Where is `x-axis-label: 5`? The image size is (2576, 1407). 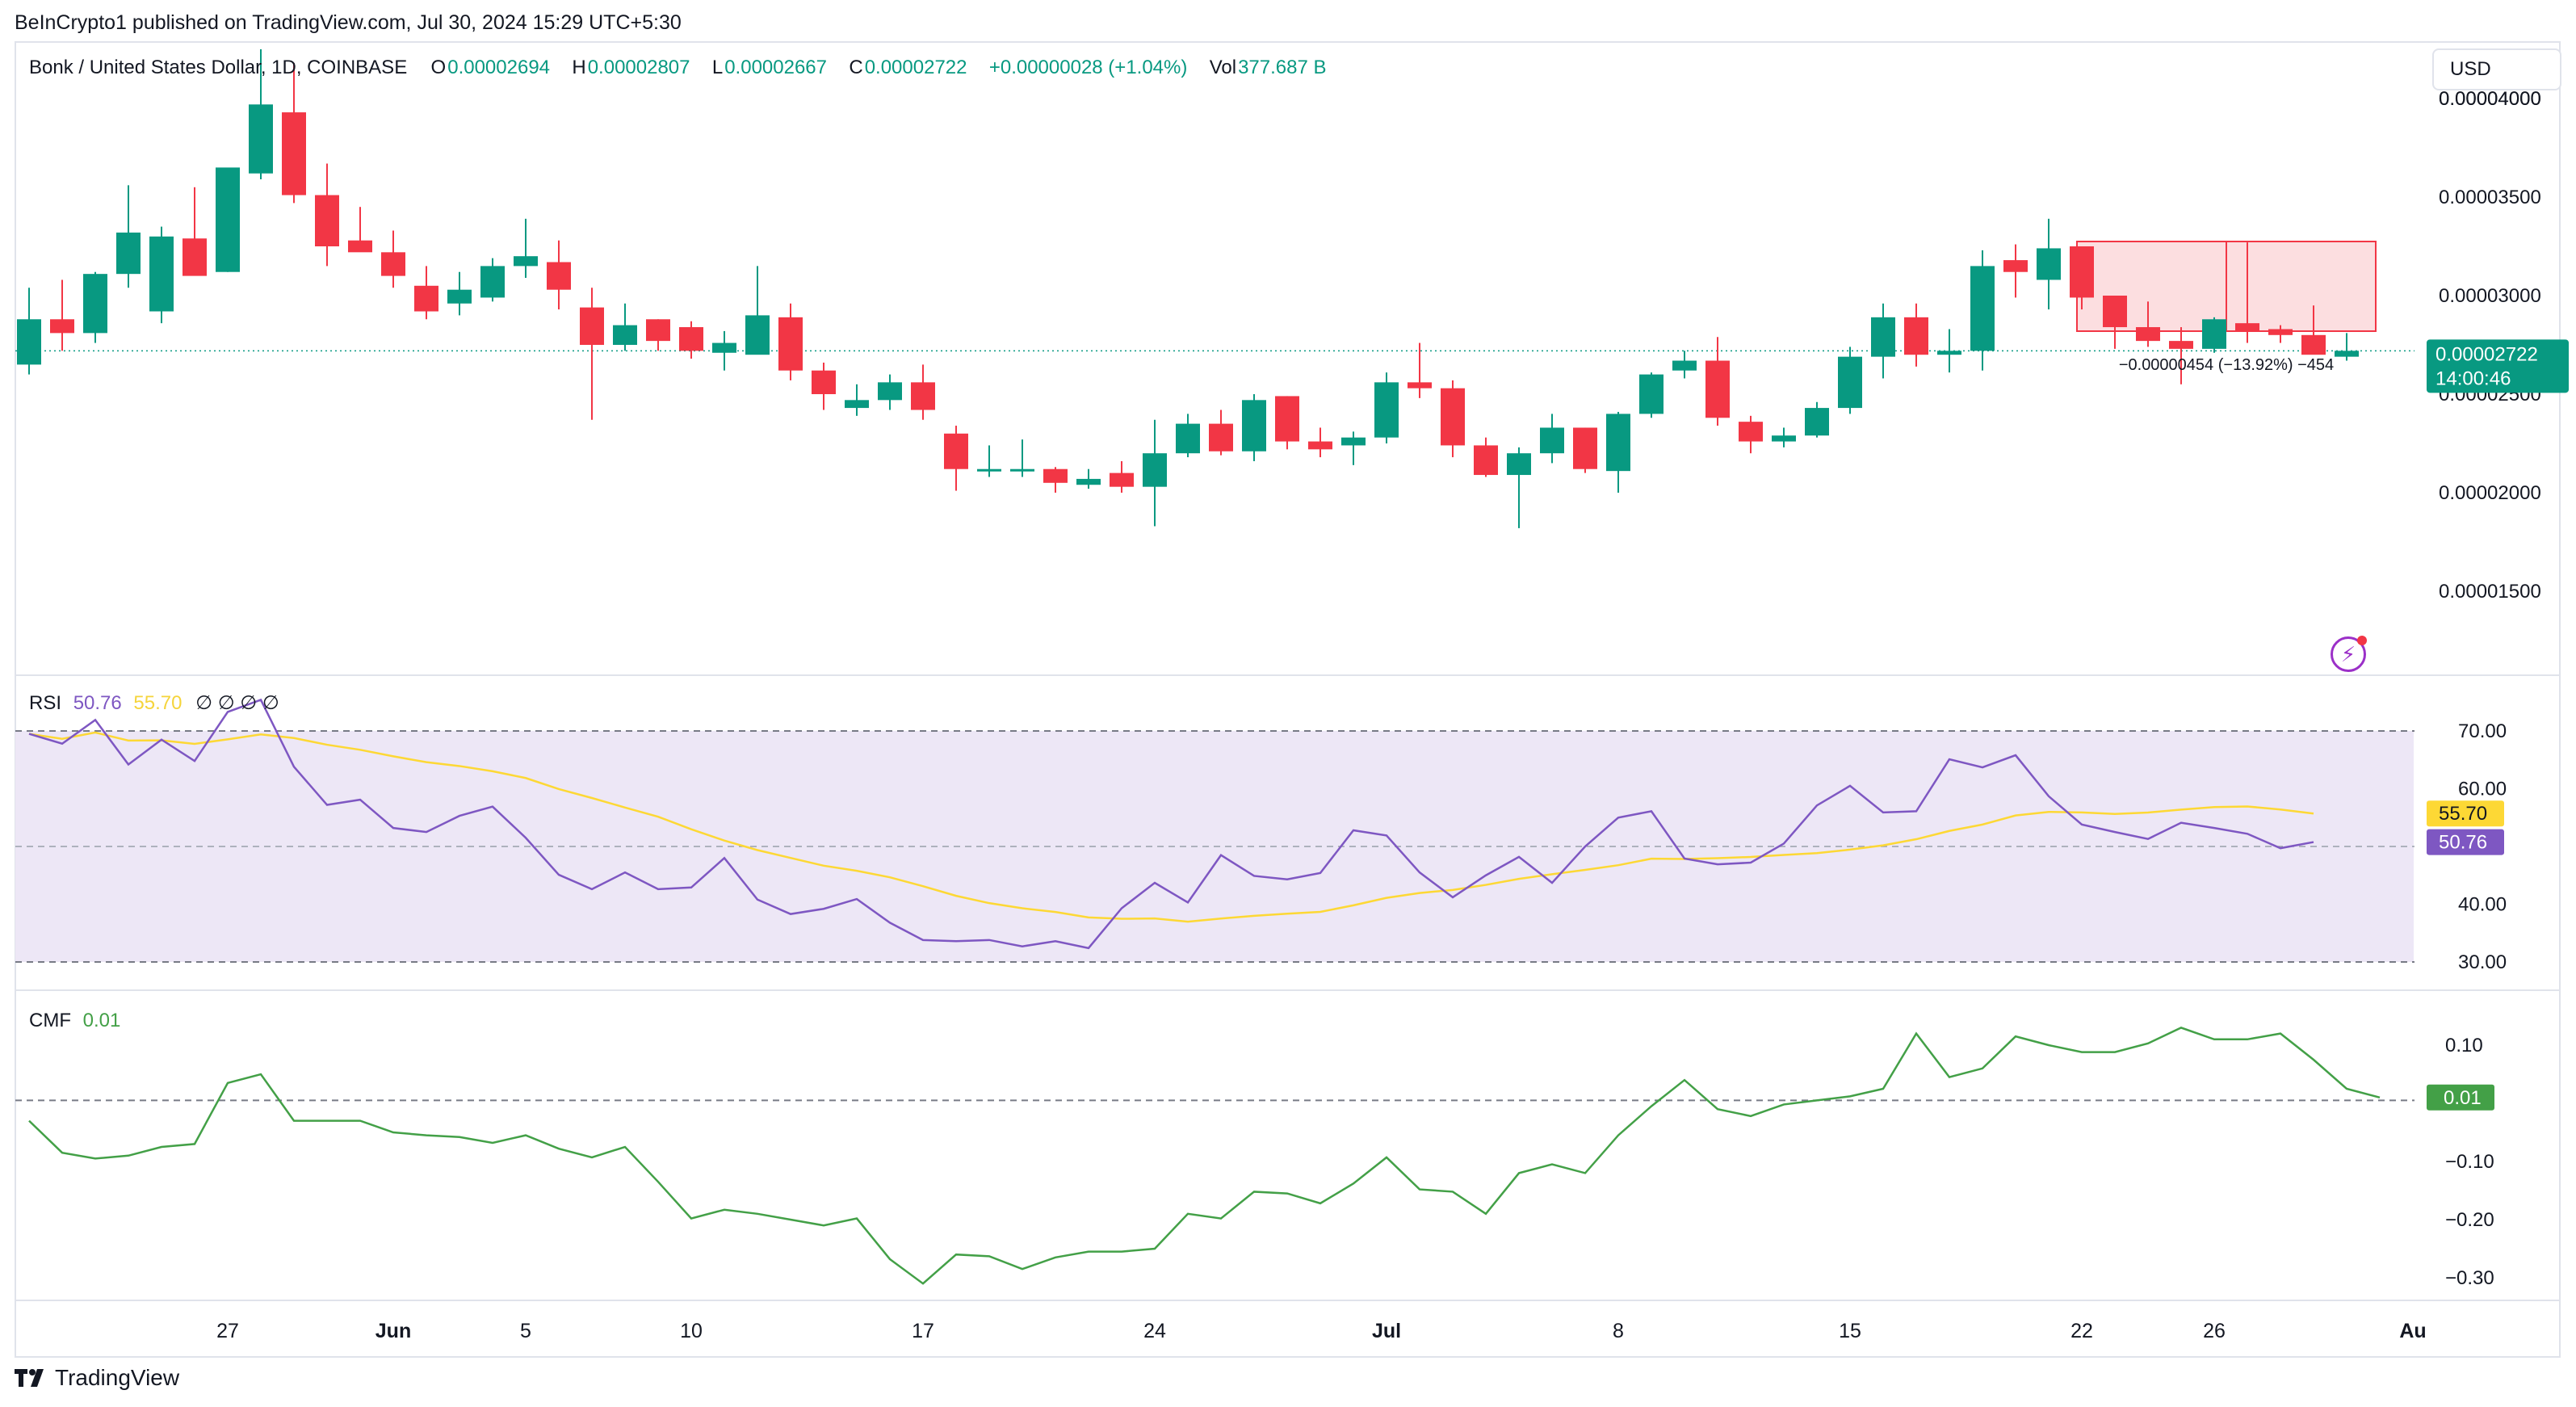 x-axis-label: 5 is located at coordinates (525, 1331).